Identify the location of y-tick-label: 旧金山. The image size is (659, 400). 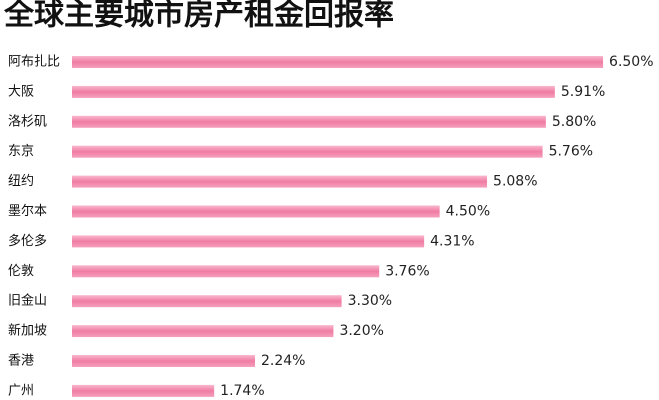
(27, 301).